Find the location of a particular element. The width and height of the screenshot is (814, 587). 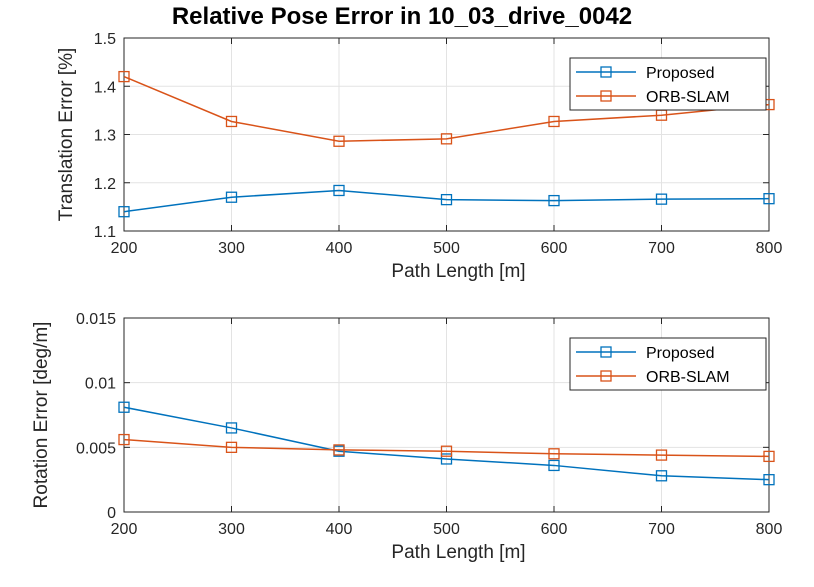

figure-title: Relative Pose Error in 10_03_drive_0042 is located at coordinates (402, 16).